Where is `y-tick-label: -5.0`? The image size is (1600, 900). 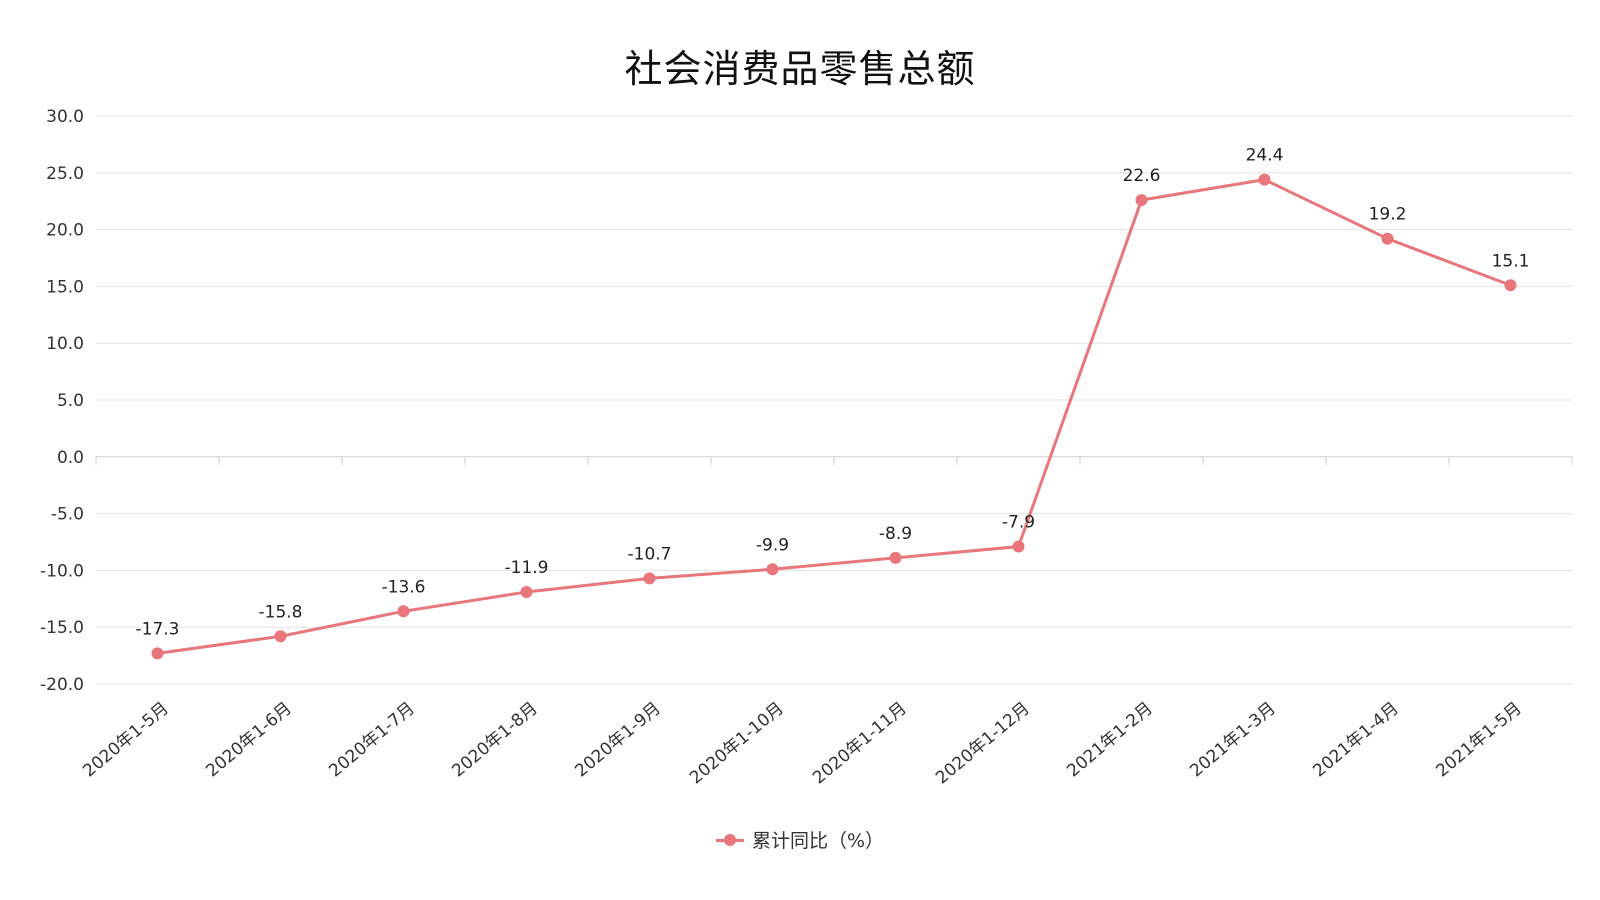 y-tick-label: -5.0 is located at coordinates (67, 515).